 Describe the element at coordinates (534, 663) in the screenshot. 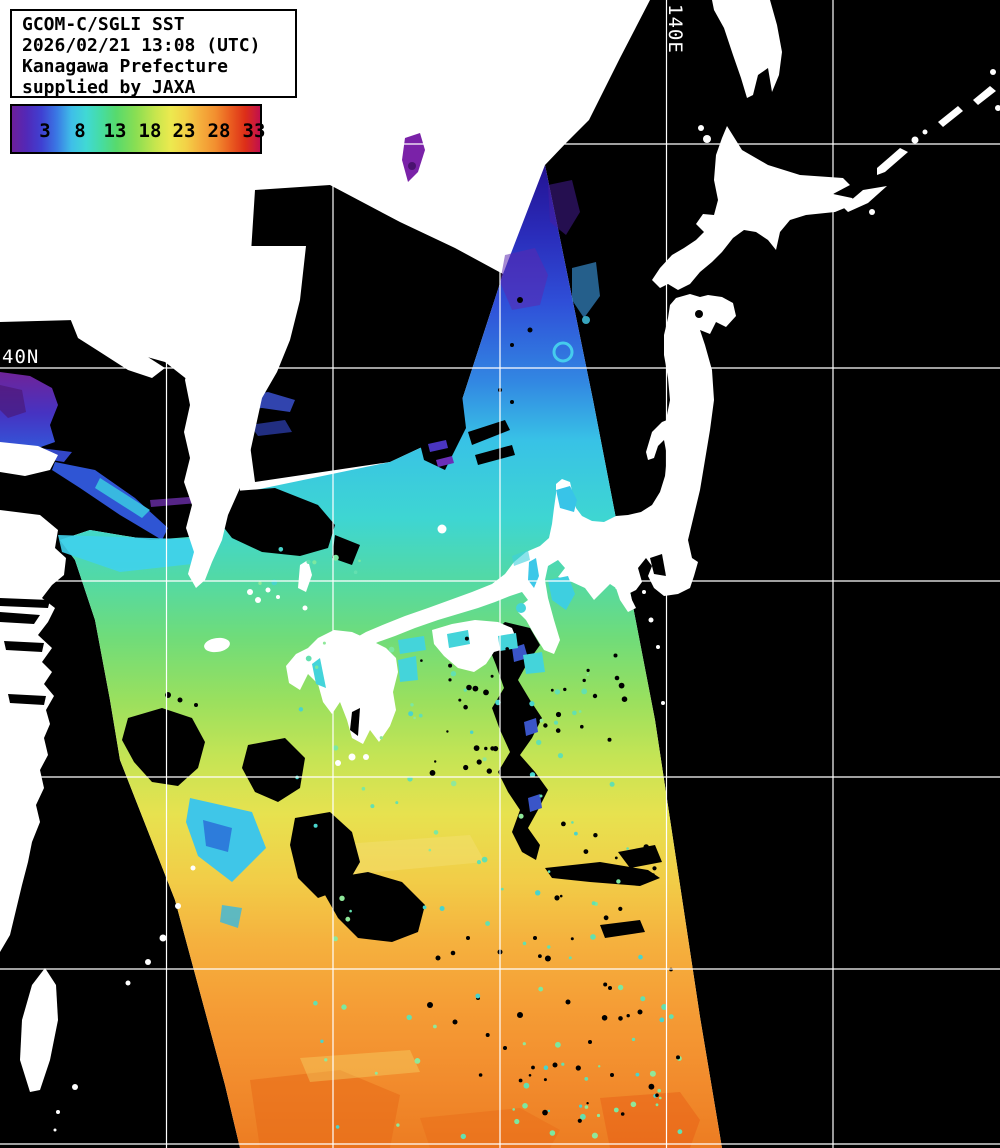

I see `kii-channel` at that location.